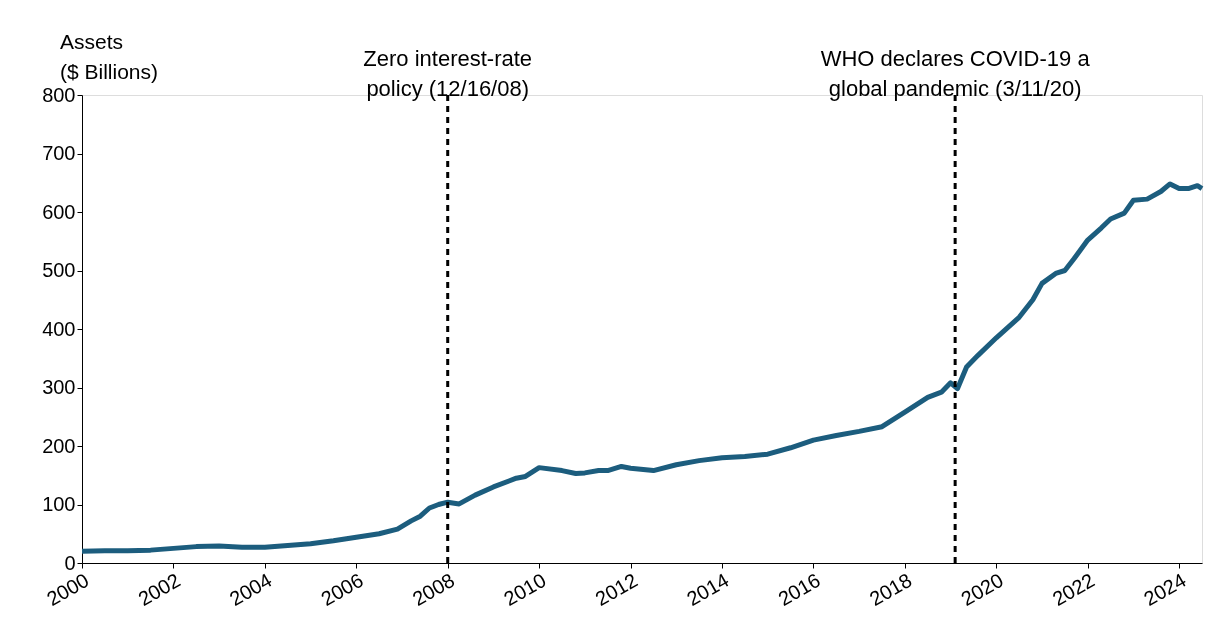  Describe the element at coordinates (59, 387) in the screenshot. I see `y-tick-label: 300` at that location.